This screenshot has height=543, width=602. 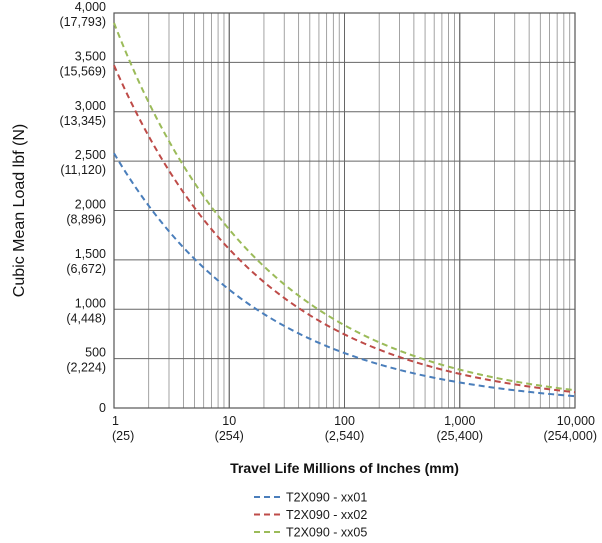 I want to click on y-tick-label: 3,500, so click(x=90, y=56).